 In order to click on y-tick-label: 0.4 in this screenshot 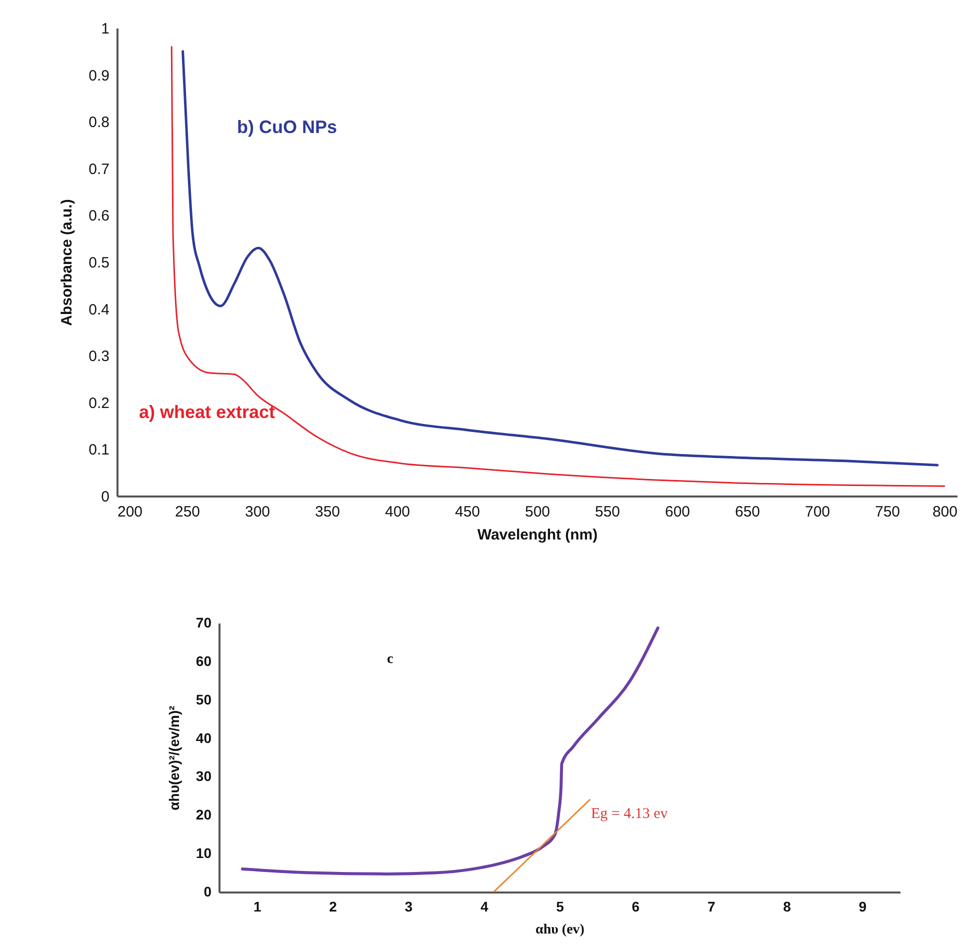, I will do `click(99, 309)`.